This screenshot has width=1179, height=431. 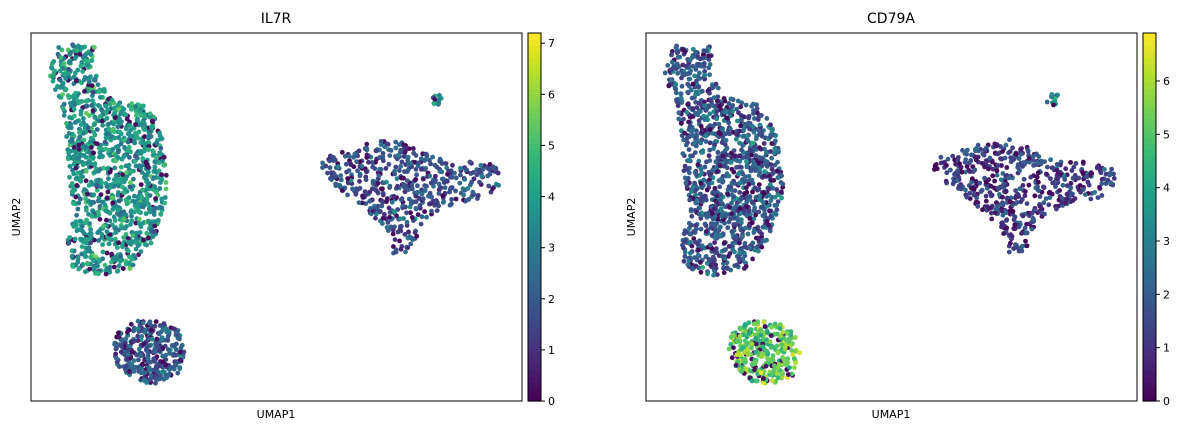 What do you see at coordinates (276, 19) in the screenshot?
I see `chart-title: IL7R` at bounding box center [276, 19].